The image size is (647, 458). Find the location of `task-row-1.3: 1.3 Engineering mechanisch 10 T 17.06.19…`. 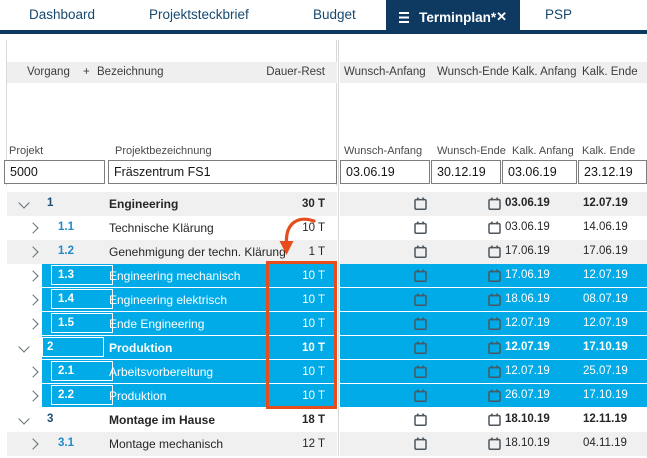

task-row-1.3: 1.3 Engineering mechanisch 10 T 17.06.19… is located at coordinates (323, 276).